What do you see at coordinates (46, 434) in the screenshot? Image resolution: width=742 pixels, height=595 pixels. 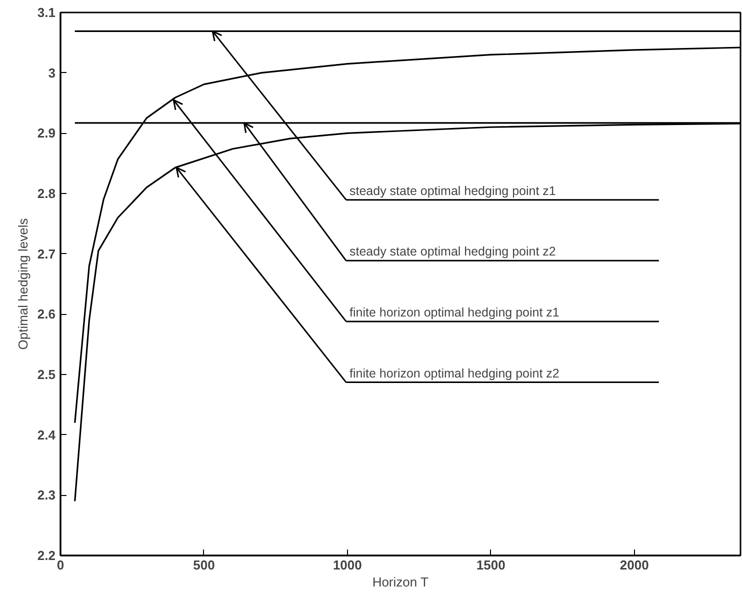 I see `y-tick-label: 2.4` at bounding box center [46, 434].